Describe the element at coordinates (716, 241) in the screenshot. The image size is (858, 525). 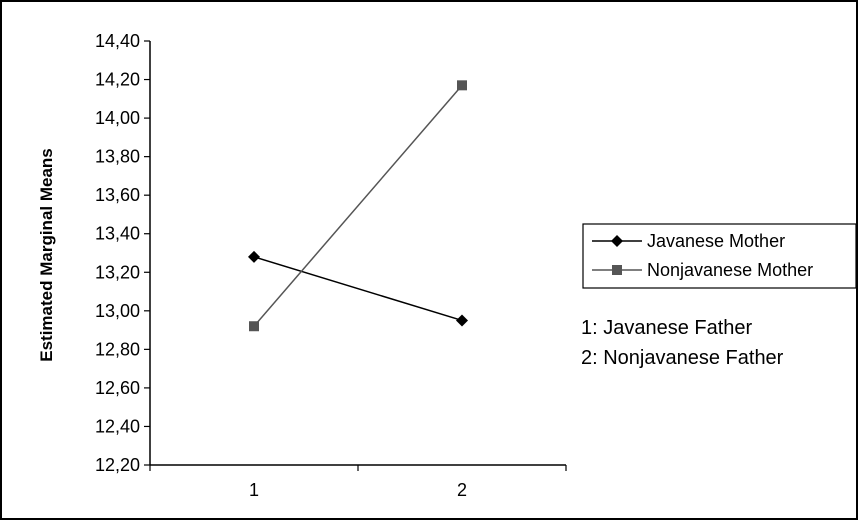
I see `legend-label: Javanese Mother` at that location.